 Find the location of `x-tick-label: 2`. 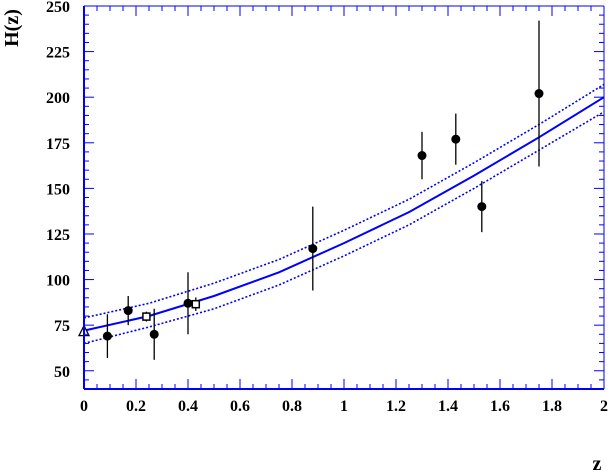

x-tick-label: 2 is located at coordinates (604, 406).